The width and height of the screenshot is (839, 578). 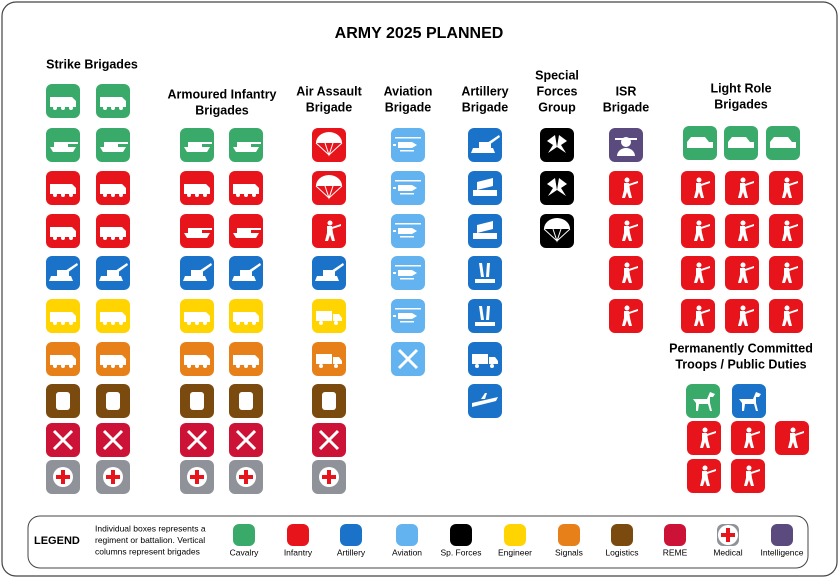 I want to click on legend-label: Infantry, so click(x=298, y=552).